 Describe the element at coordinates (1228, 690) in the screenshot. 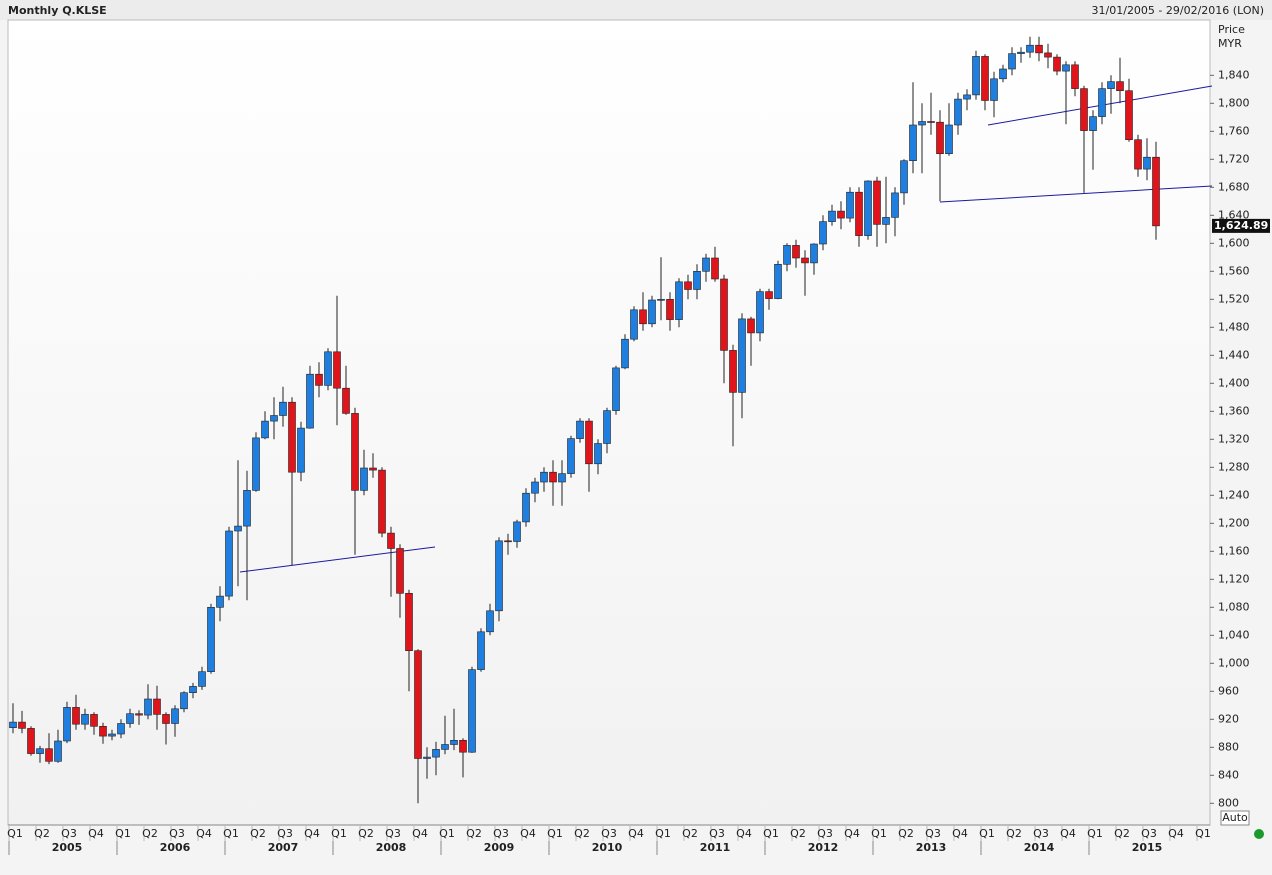

I see `y-tick-label: 960` at that location.